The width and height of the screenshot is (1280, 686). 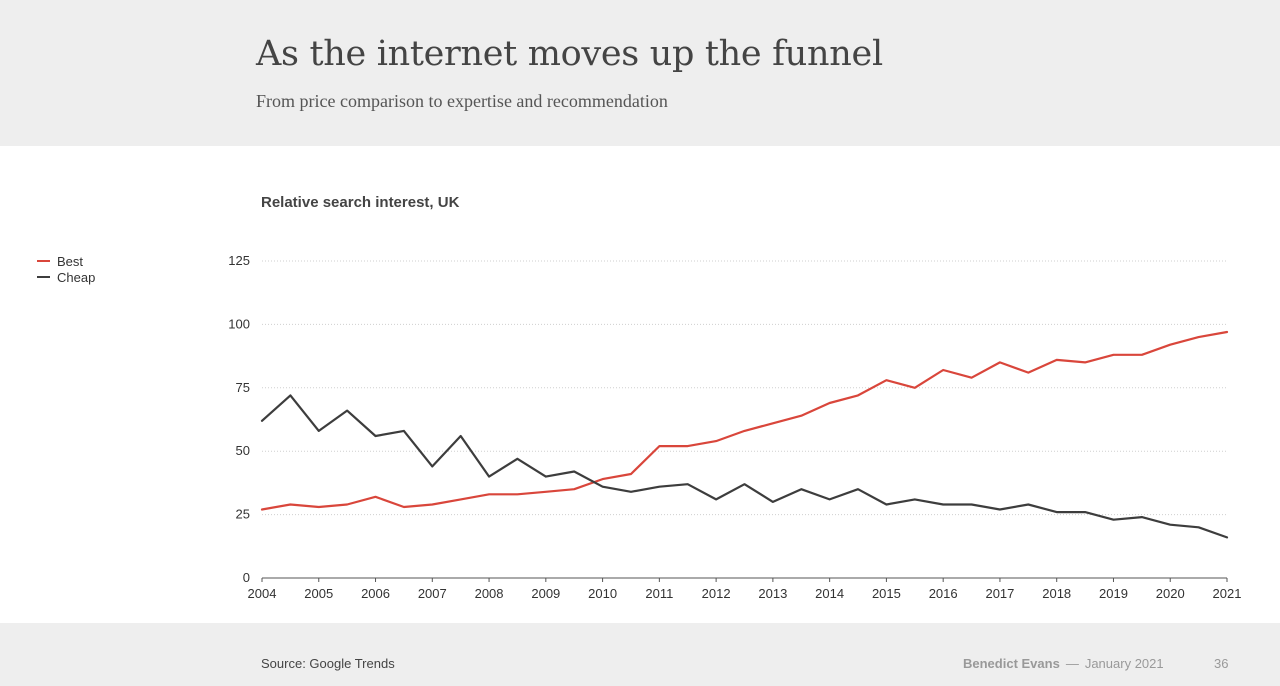 What do you see at coordinates (246, 577) in the screenshot?
I see `y-tick-label: 0` at bounding box center [246, 577].